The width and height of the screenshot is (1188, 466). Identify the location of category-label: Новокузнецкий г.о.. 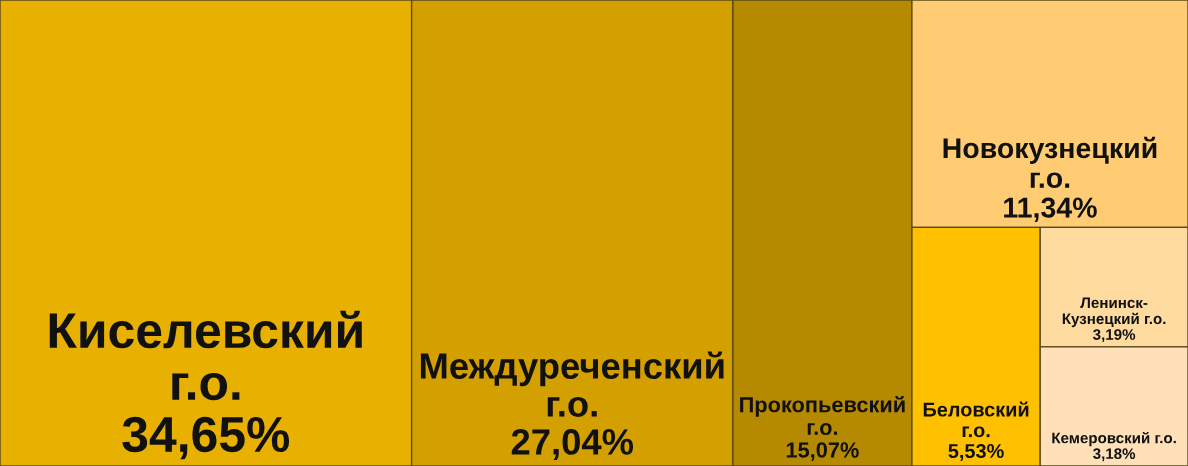
(1050, 162).